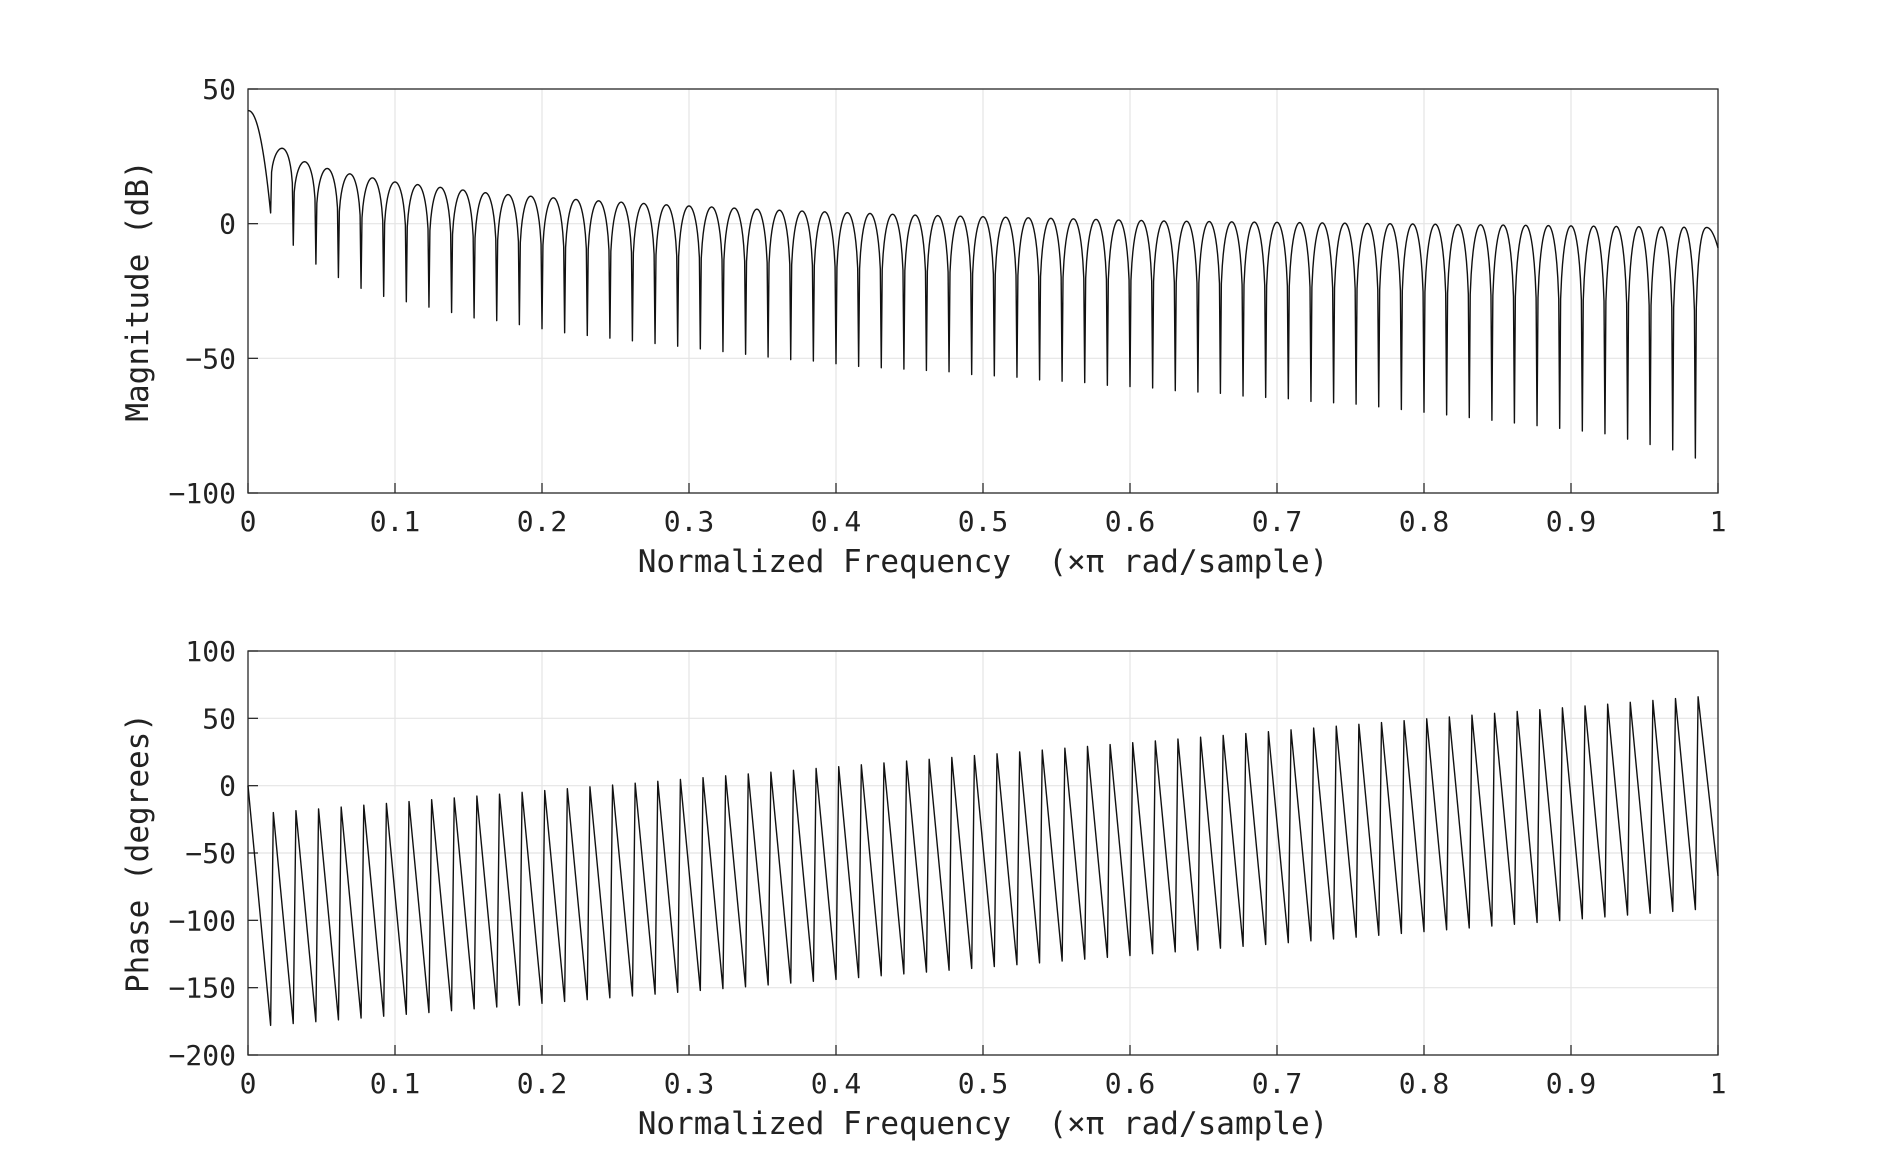  What do you see at coordinates (836, 521) in the screenshot?
I see `magnitude-xtick-label: 0.4` at bounding box center [836, 521].